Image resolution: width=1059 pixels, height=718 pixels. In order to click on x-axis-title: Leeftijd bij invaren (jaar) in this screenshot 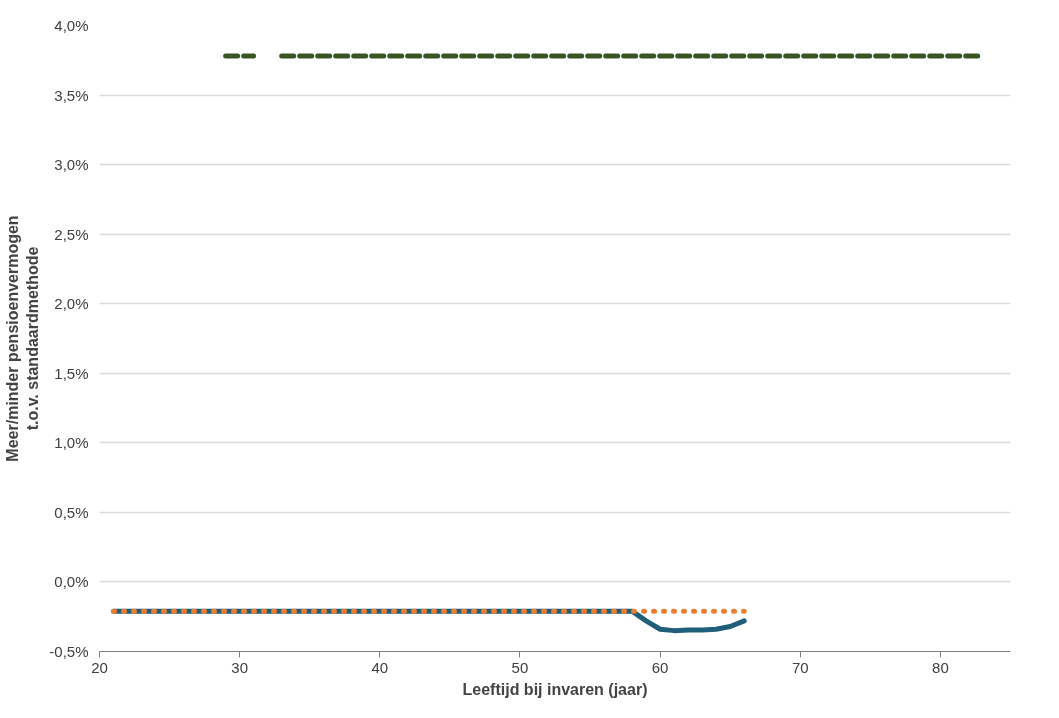, I will do `click(555, 689)`.